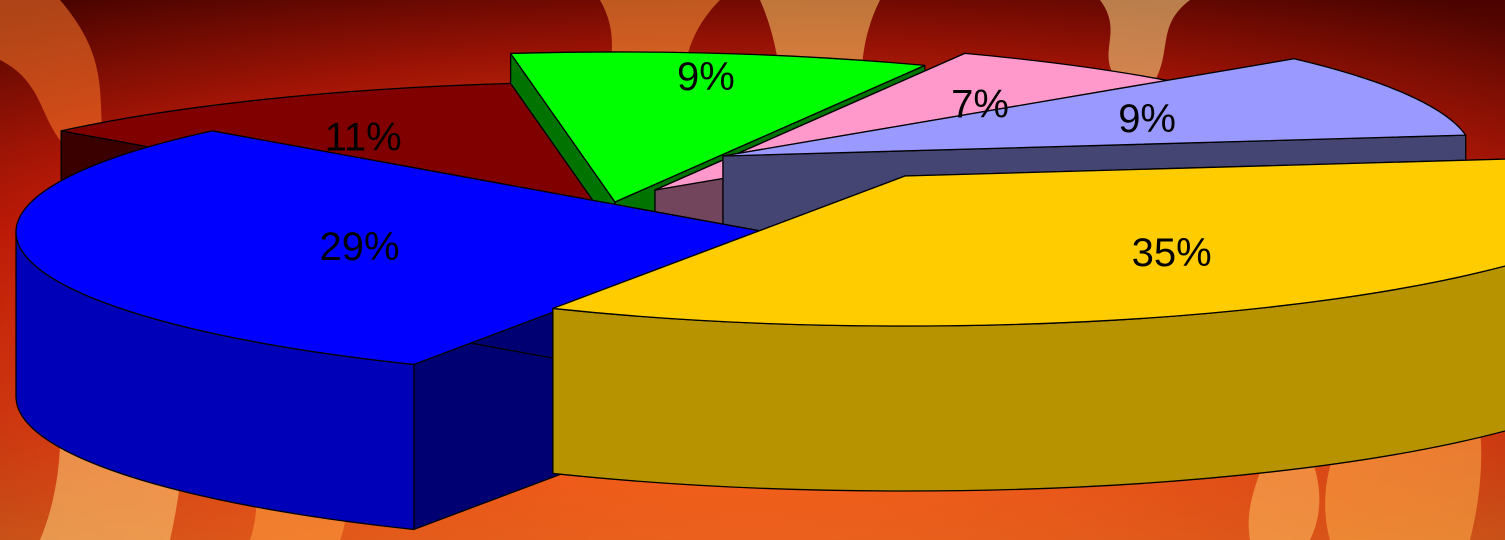  I want to click on pie-data-label: 11%, so click(363, 138).